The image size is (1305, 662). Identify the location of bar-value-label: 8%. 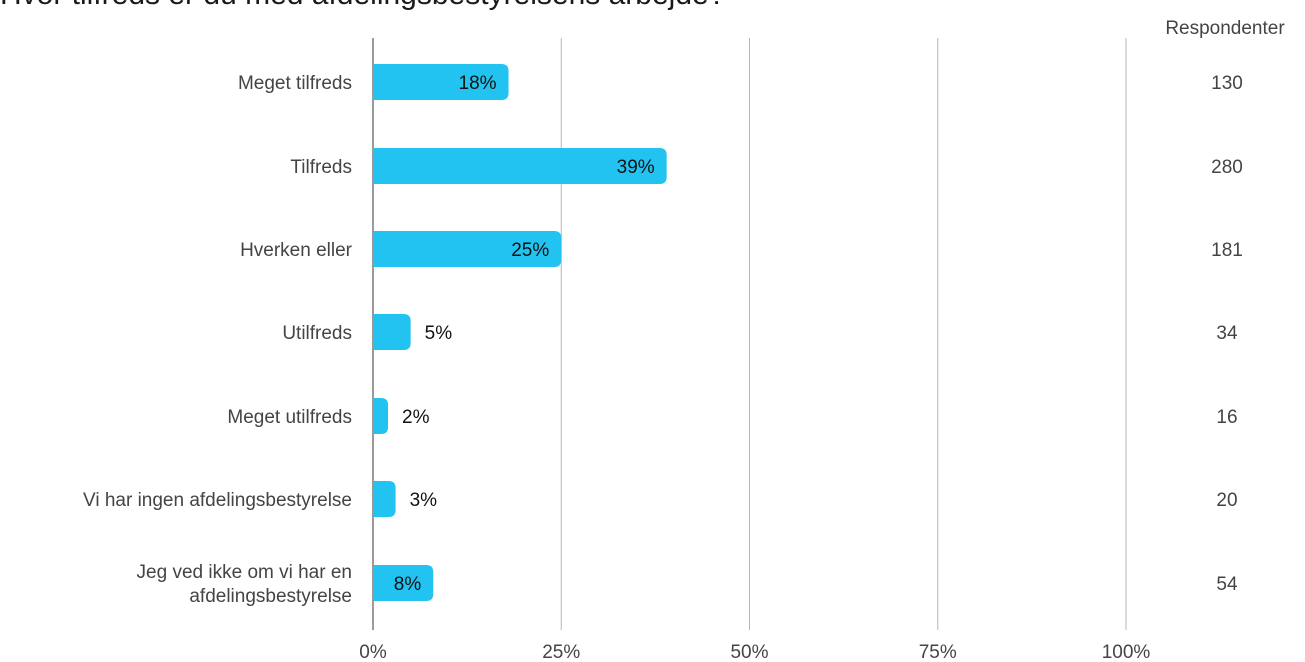
(408, 584).